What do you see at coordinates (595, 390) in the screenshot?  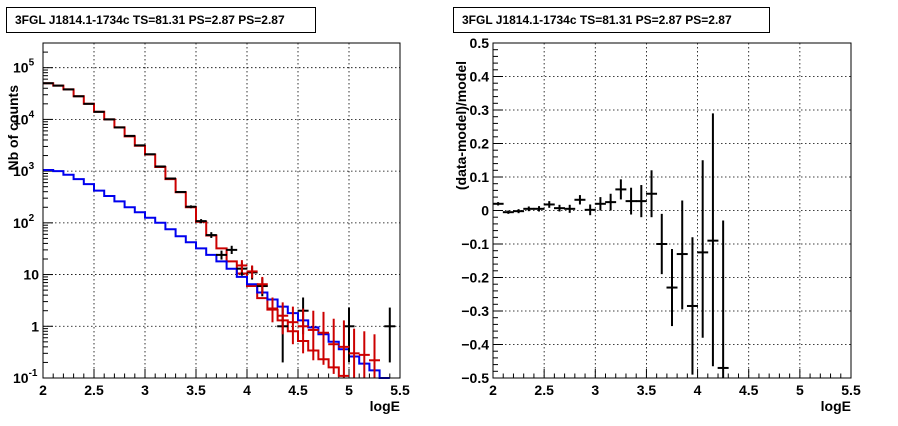 I see `panel2-x-tick-label: 3` at bounding box center [595, 390].